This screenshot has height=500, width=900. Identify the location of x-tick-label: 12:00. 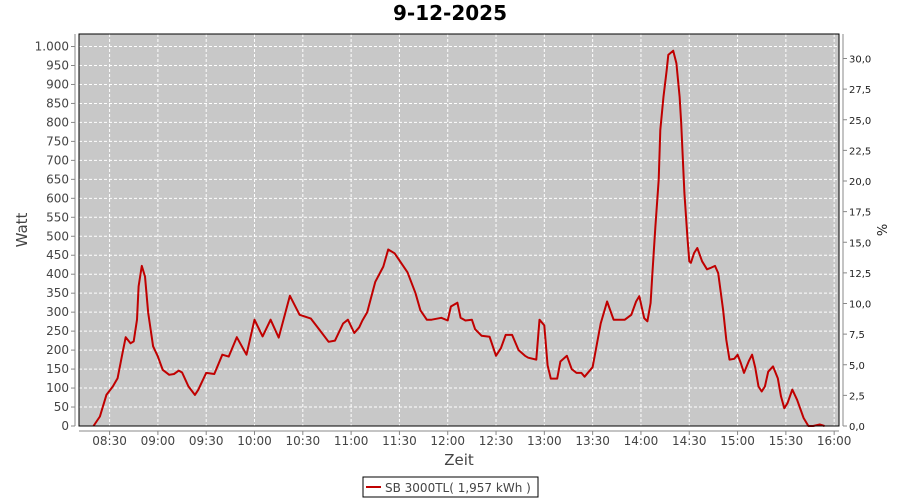
(447, 441).